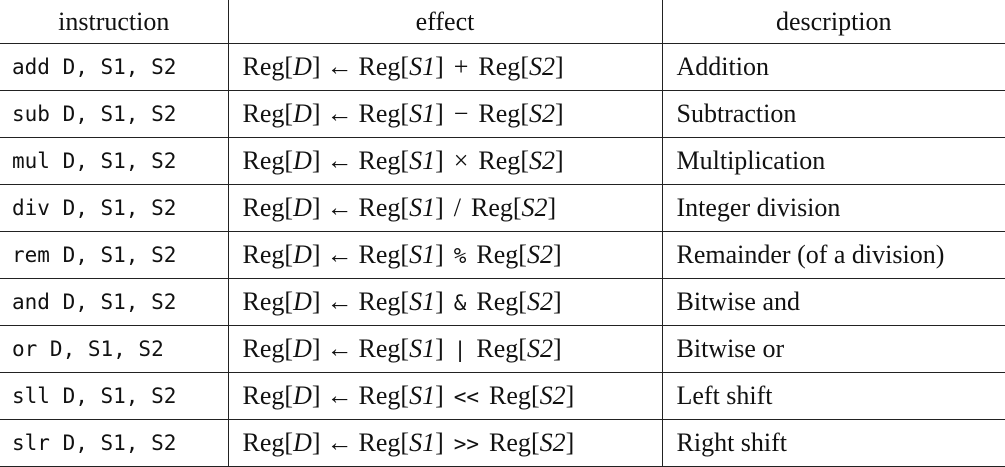  What do you see at coordinates (457, 207) in the screenshot?
I see `effect-op: /` at bounding box center [457, 207].